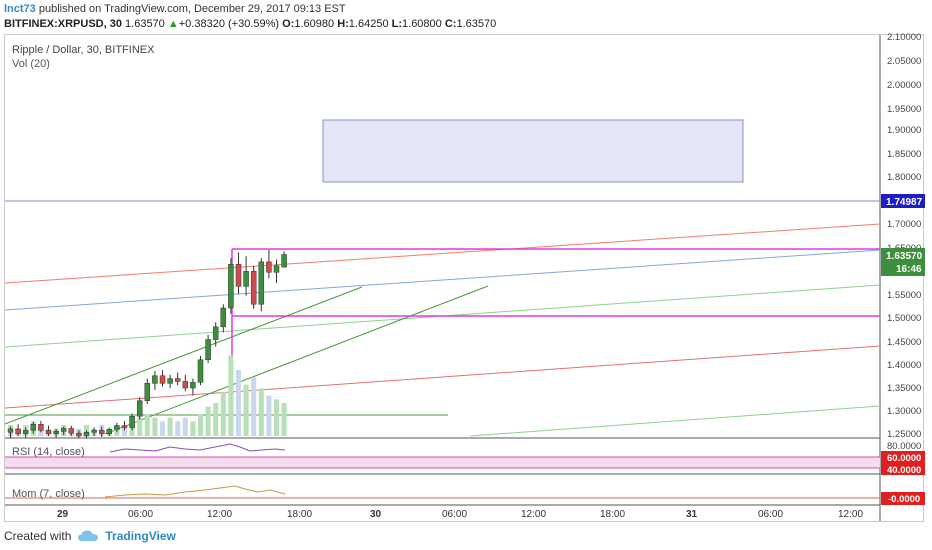 The height and width of the screenshot is (550, 932). What do you see at coordinates (229, 24) in the screenshot?
I see `price-change: +0.38320 (+30.59%)` at bounding box center [229, 24].